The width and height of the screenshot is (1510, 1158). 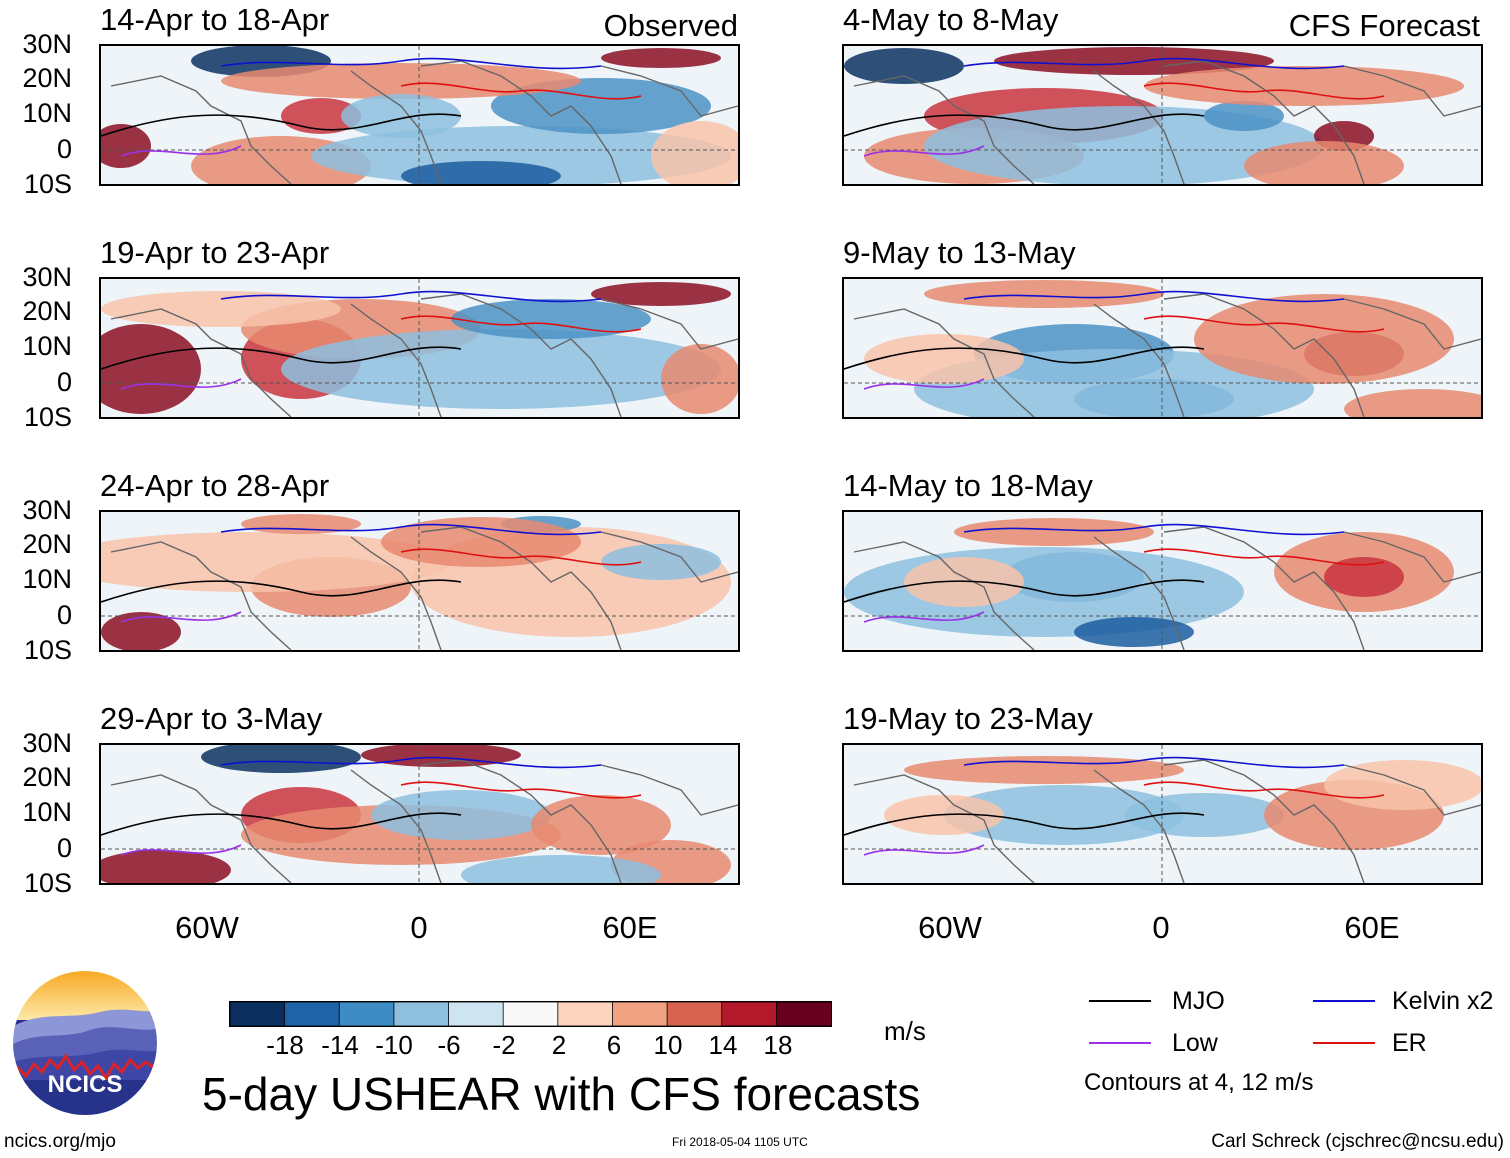 What do you see at coordinates (504, 1045) in the screenshot?
I see `colorbar-label: -2` at bounding box center [504, 1045].